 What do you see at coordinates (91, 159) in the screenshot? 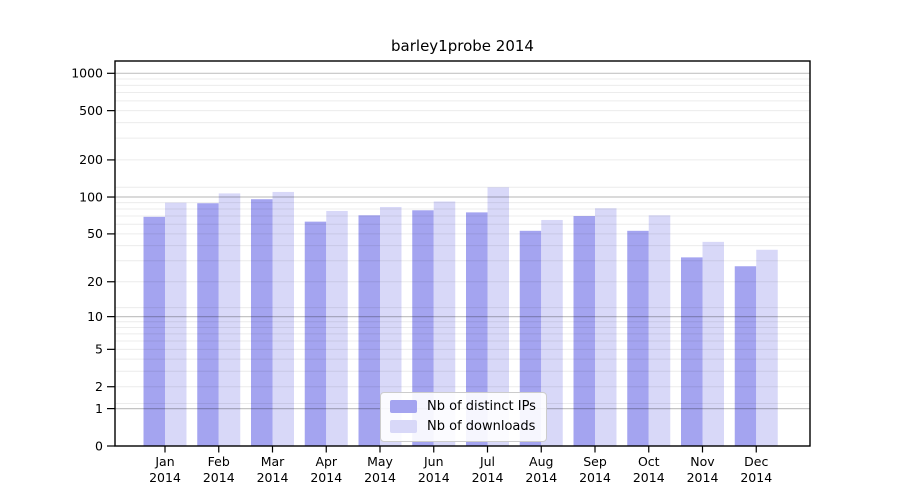
I see `y-tick-label: 200` at bounding box center [91, 159].